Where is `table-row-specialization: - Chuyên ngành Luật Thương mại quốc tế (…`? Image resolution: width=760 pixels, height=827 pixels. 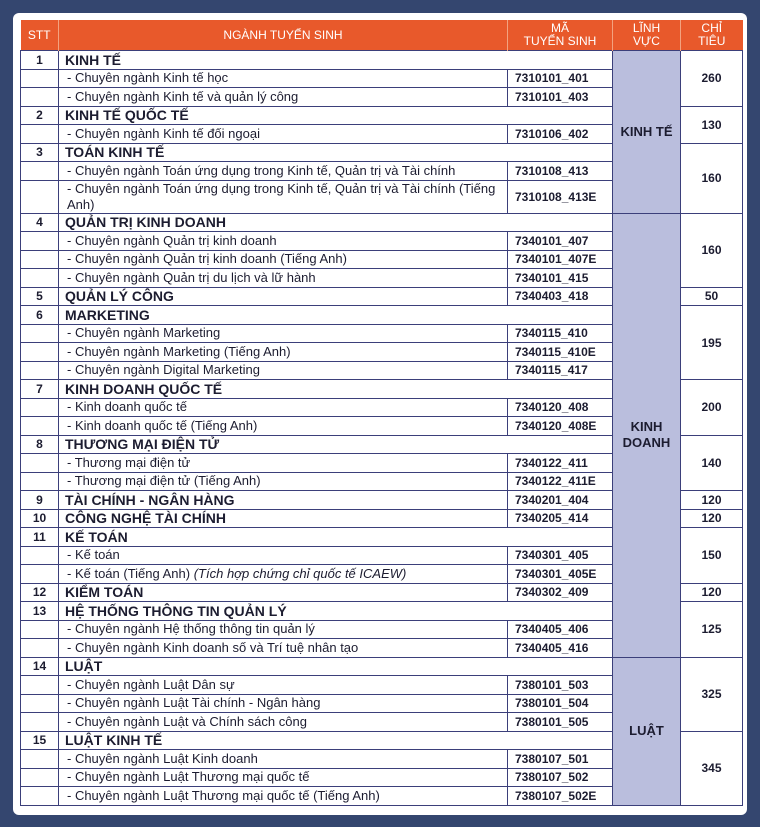 table-row-specialization: - Chuyên ngành Luật Thương mại quốc tế (… is located at coordinates (381, 796).